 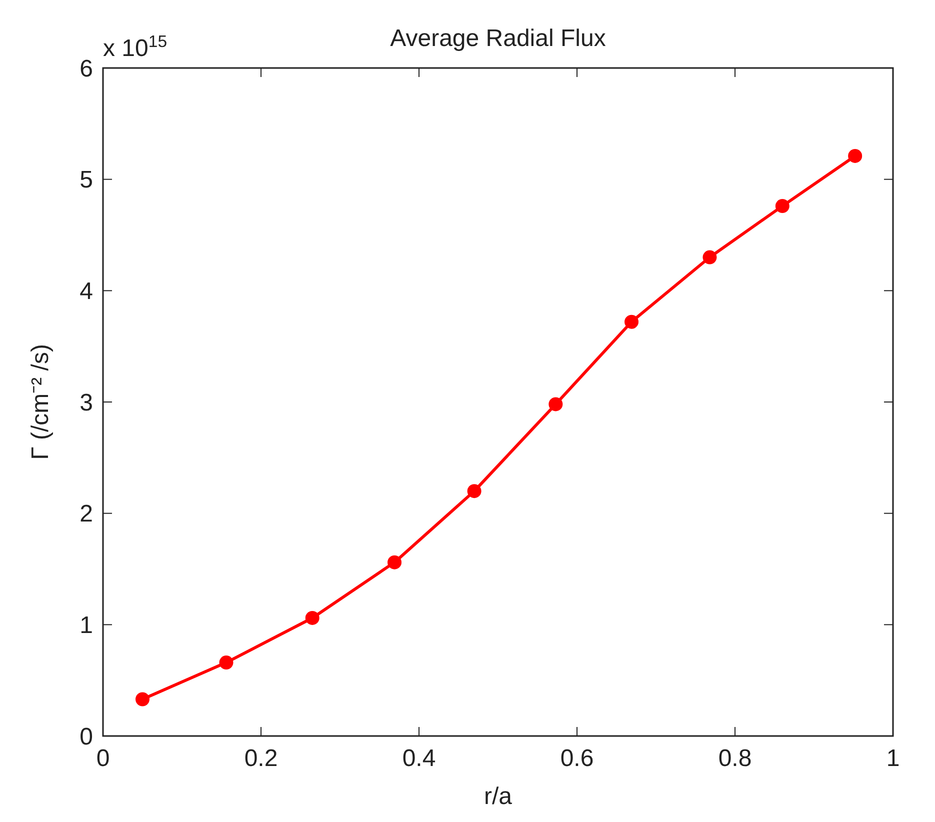 I want to click on y-tick-label: 5, so click(x=86, y=180).